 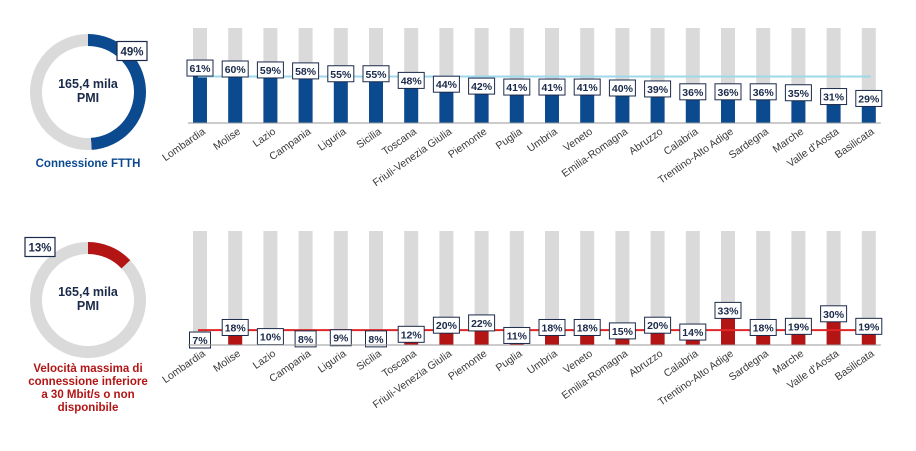 I want to click on donut-value-label-box, so click(x=40, y=247).